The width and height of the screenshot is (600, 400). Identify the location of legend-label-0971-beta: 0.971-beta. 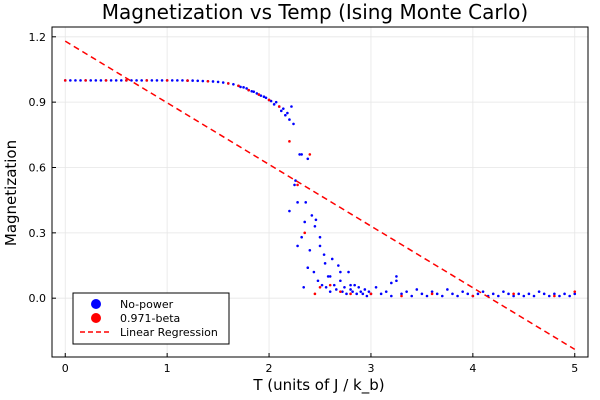
(150, 318).